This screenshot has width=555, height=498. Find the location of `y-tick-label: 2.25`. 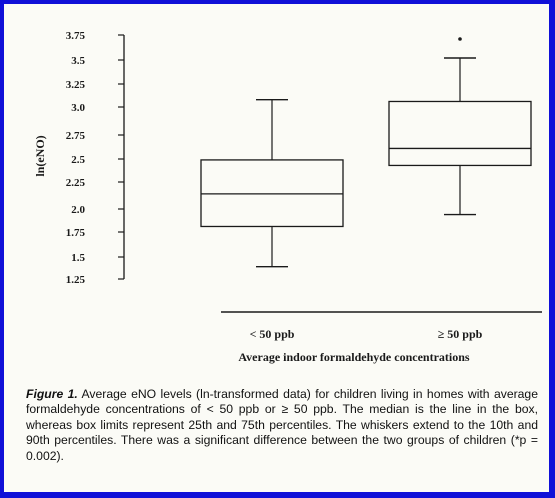

y-tick-label: 2.25 is located at coordinates (76, 183).